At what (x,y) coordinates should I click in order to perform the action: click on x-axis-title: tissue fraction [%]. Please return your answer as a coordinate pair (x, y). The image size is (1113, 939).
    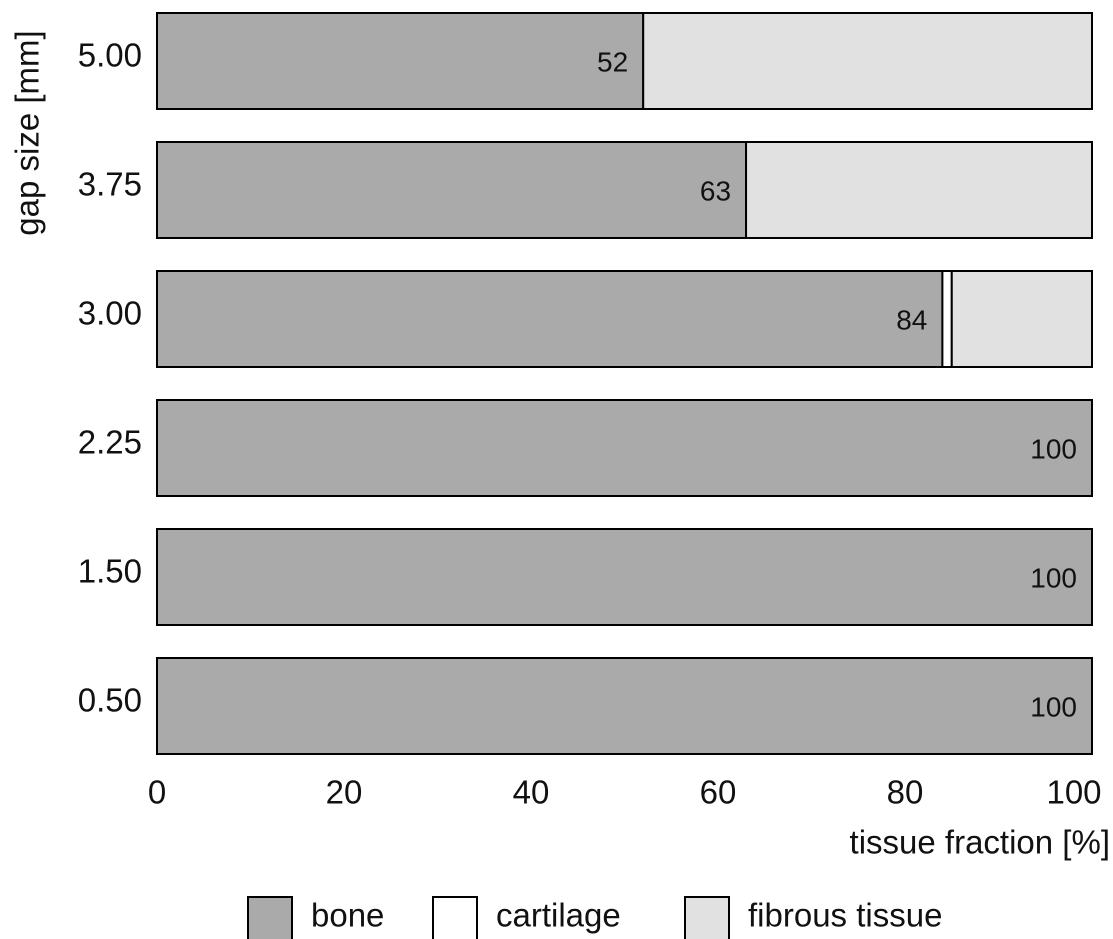
    Looking at the image, I should click on (980, 842).